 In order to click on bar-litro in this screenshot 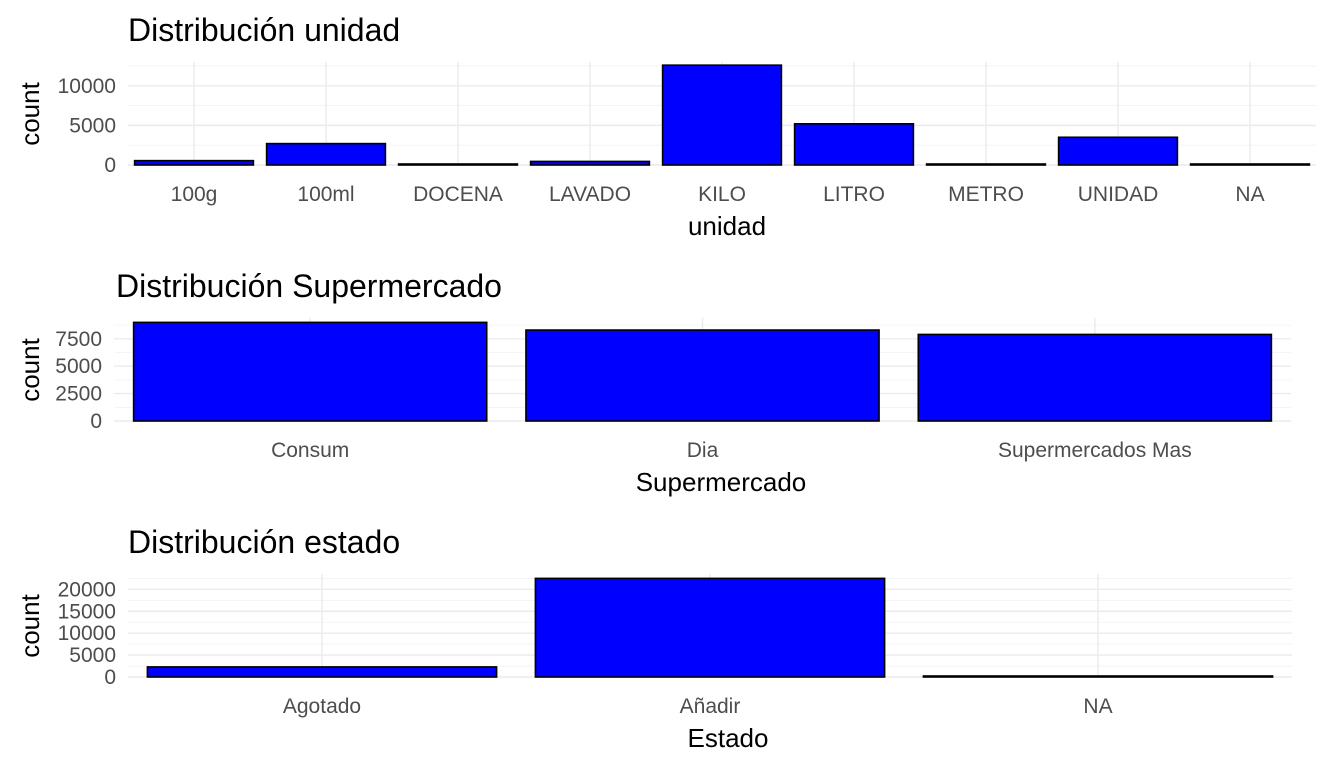, I will do `click(854, 144)`.